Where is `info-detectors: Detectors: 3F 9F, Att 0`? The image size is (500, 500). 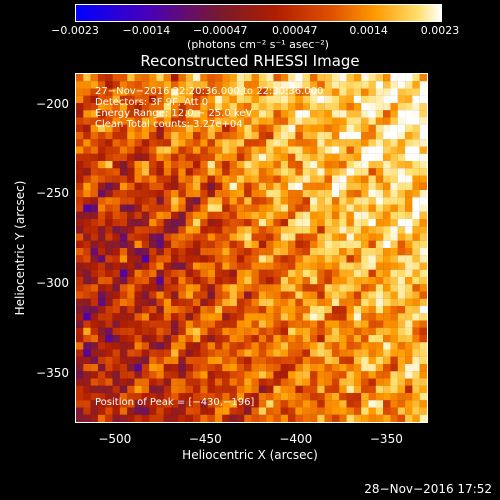
info-detectors: Detectors: 3F 9F, Att 0 is located at coordinates (152, 102).